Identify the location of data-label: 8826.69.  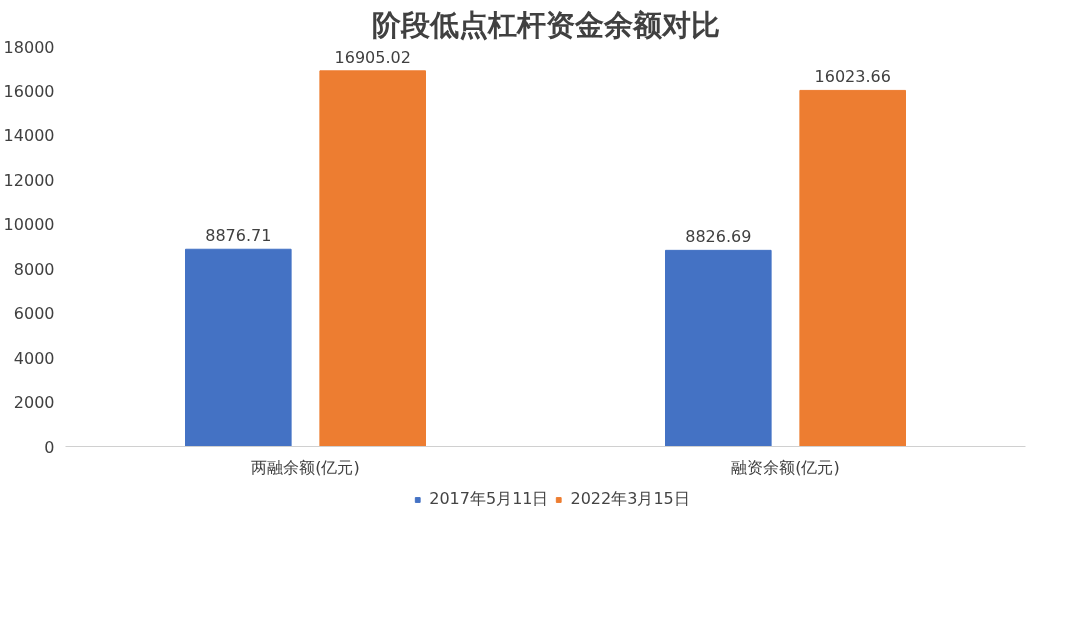
(718, 237).